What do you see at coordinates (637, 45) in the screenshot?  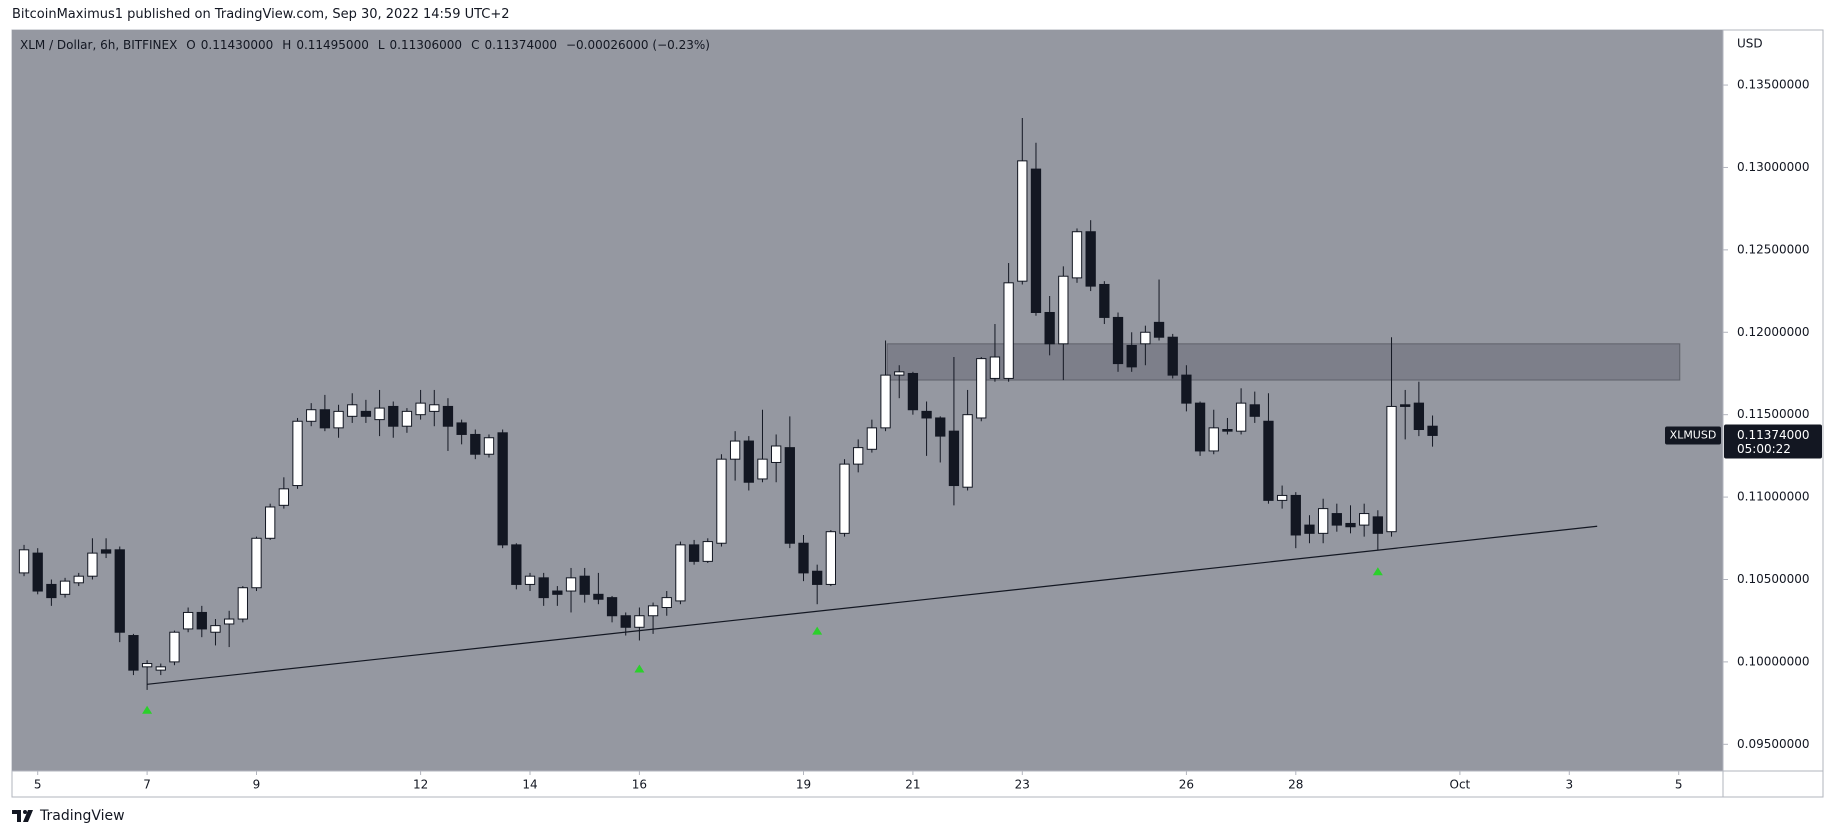 I see `change: −0.00026000 (−0.23%)` at bounding box center [637, 45].